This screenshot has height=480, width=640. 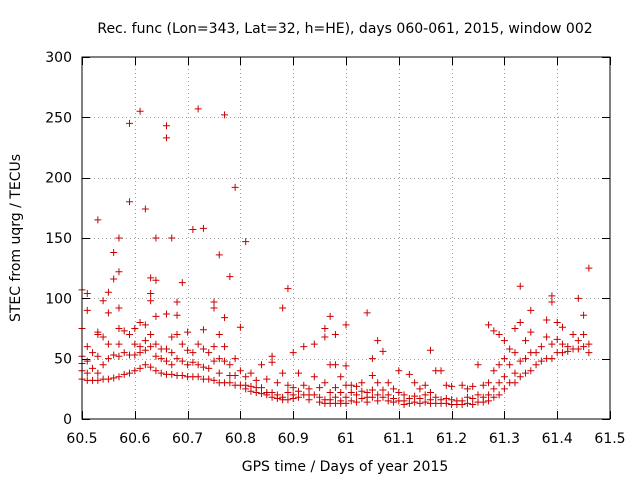 What do you see at coordinates (81, 439) in the screenshot?
I see `x-tick-label: 60.5` at bounding box center [81, 439].